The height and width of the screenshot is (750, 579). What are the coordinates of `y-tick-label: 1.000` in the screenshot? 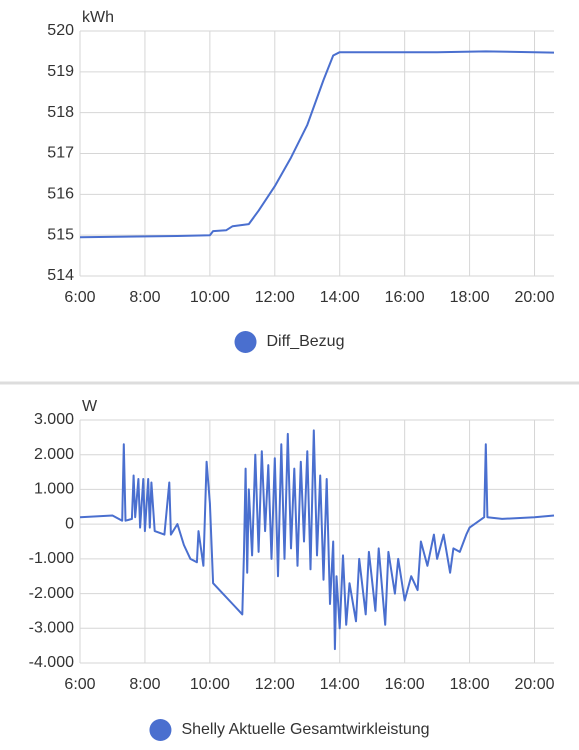 It's located at (54, 489).